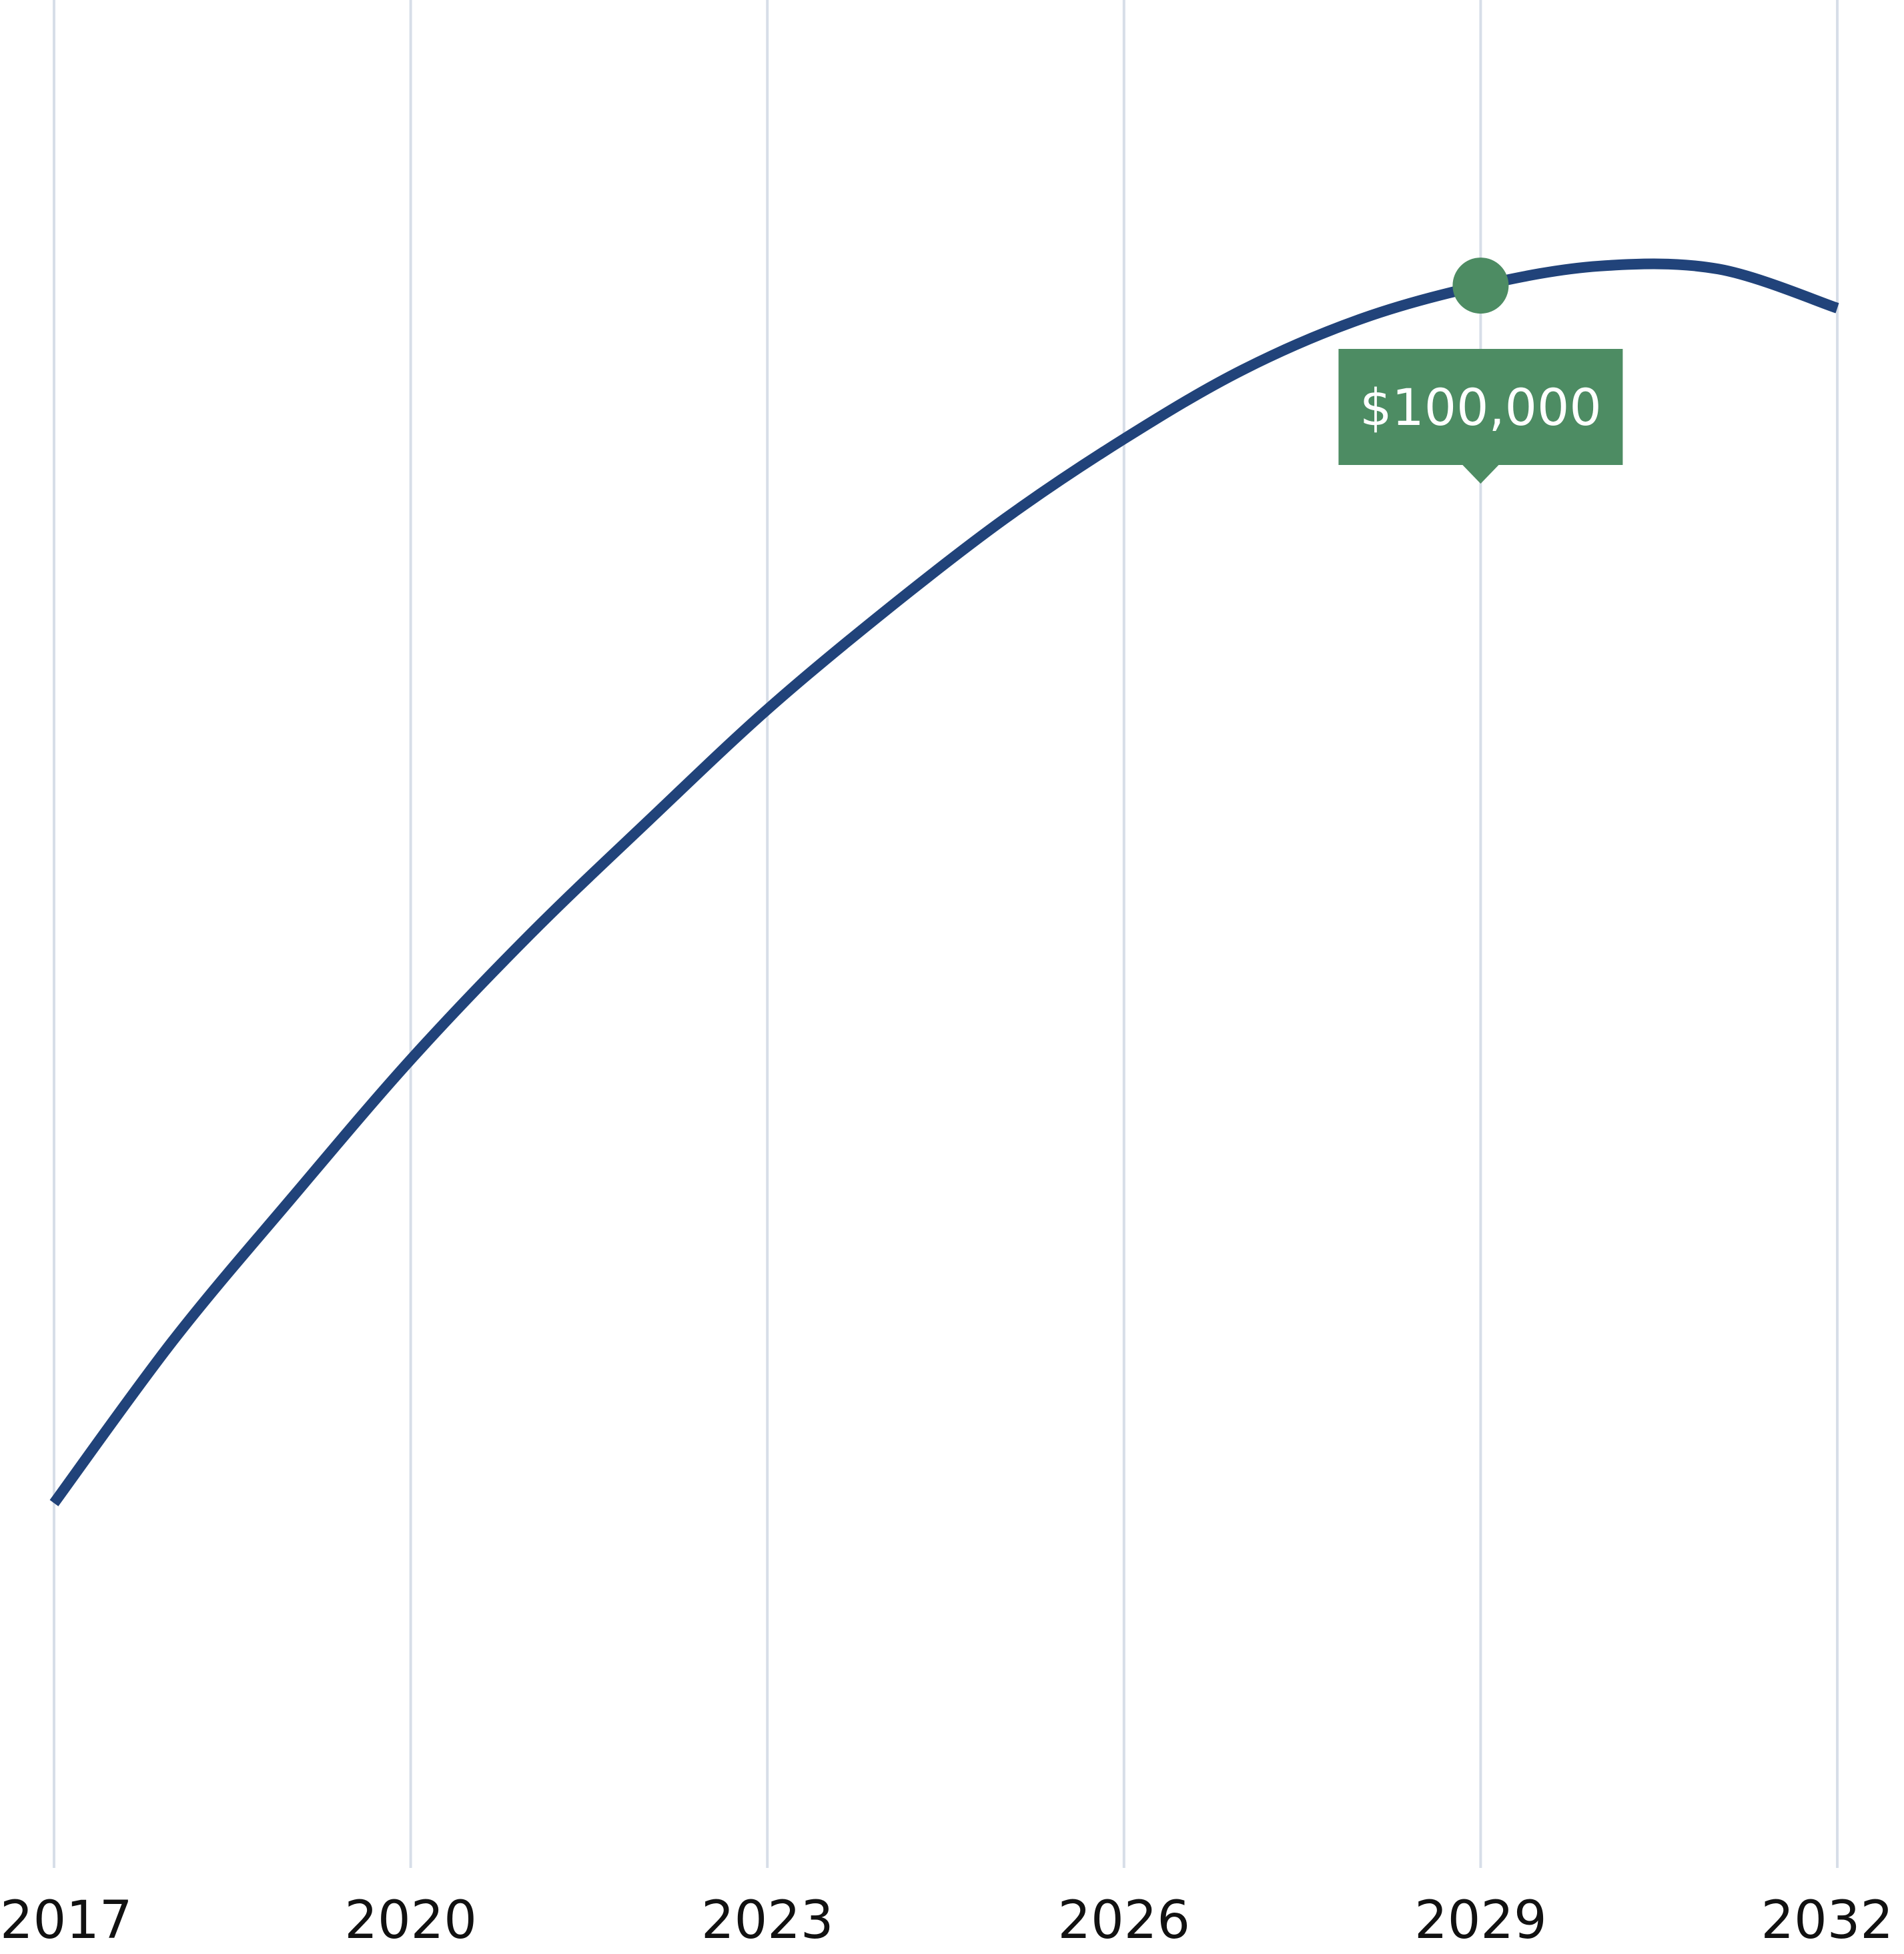 This screenshot has height=1954, width=1904. What do you see at coordinates (410, 1921) in the screenshot?
I see `x-tick-label: 2020` at bounding box center [410, 1921].